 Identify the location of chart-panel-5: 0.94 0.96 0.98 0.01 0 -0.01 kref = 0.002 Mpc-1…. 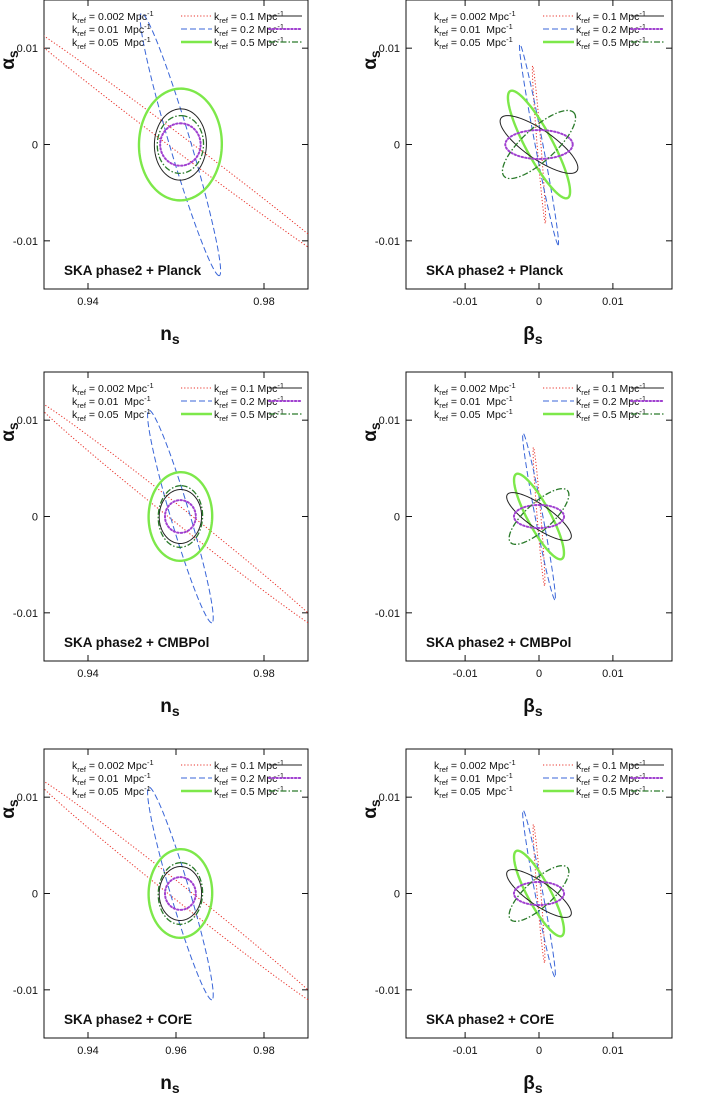
(154, 922).